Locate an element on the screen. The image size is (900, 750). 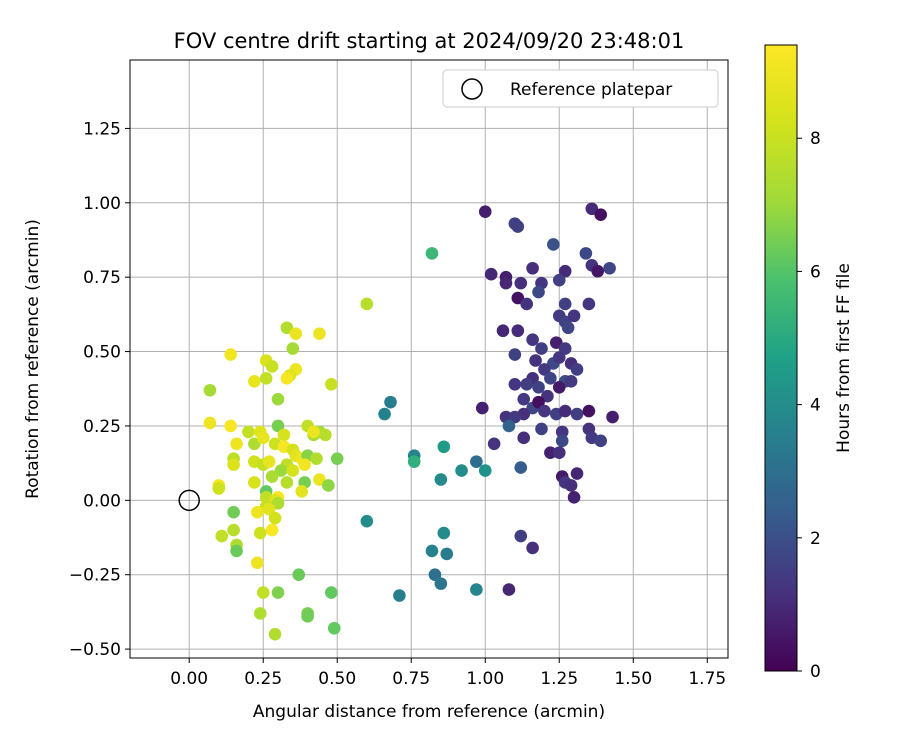
colorbar-tick-label: 4 is located at coordinates (815, 406).